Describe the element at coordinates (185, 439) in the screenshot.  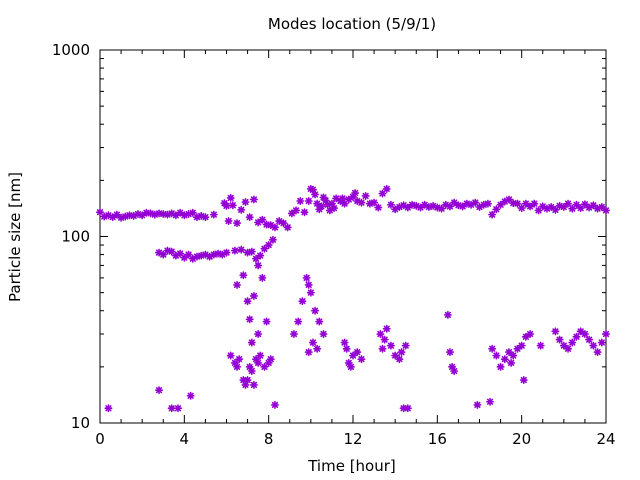
I see `x-tick-label: 4` at that location.